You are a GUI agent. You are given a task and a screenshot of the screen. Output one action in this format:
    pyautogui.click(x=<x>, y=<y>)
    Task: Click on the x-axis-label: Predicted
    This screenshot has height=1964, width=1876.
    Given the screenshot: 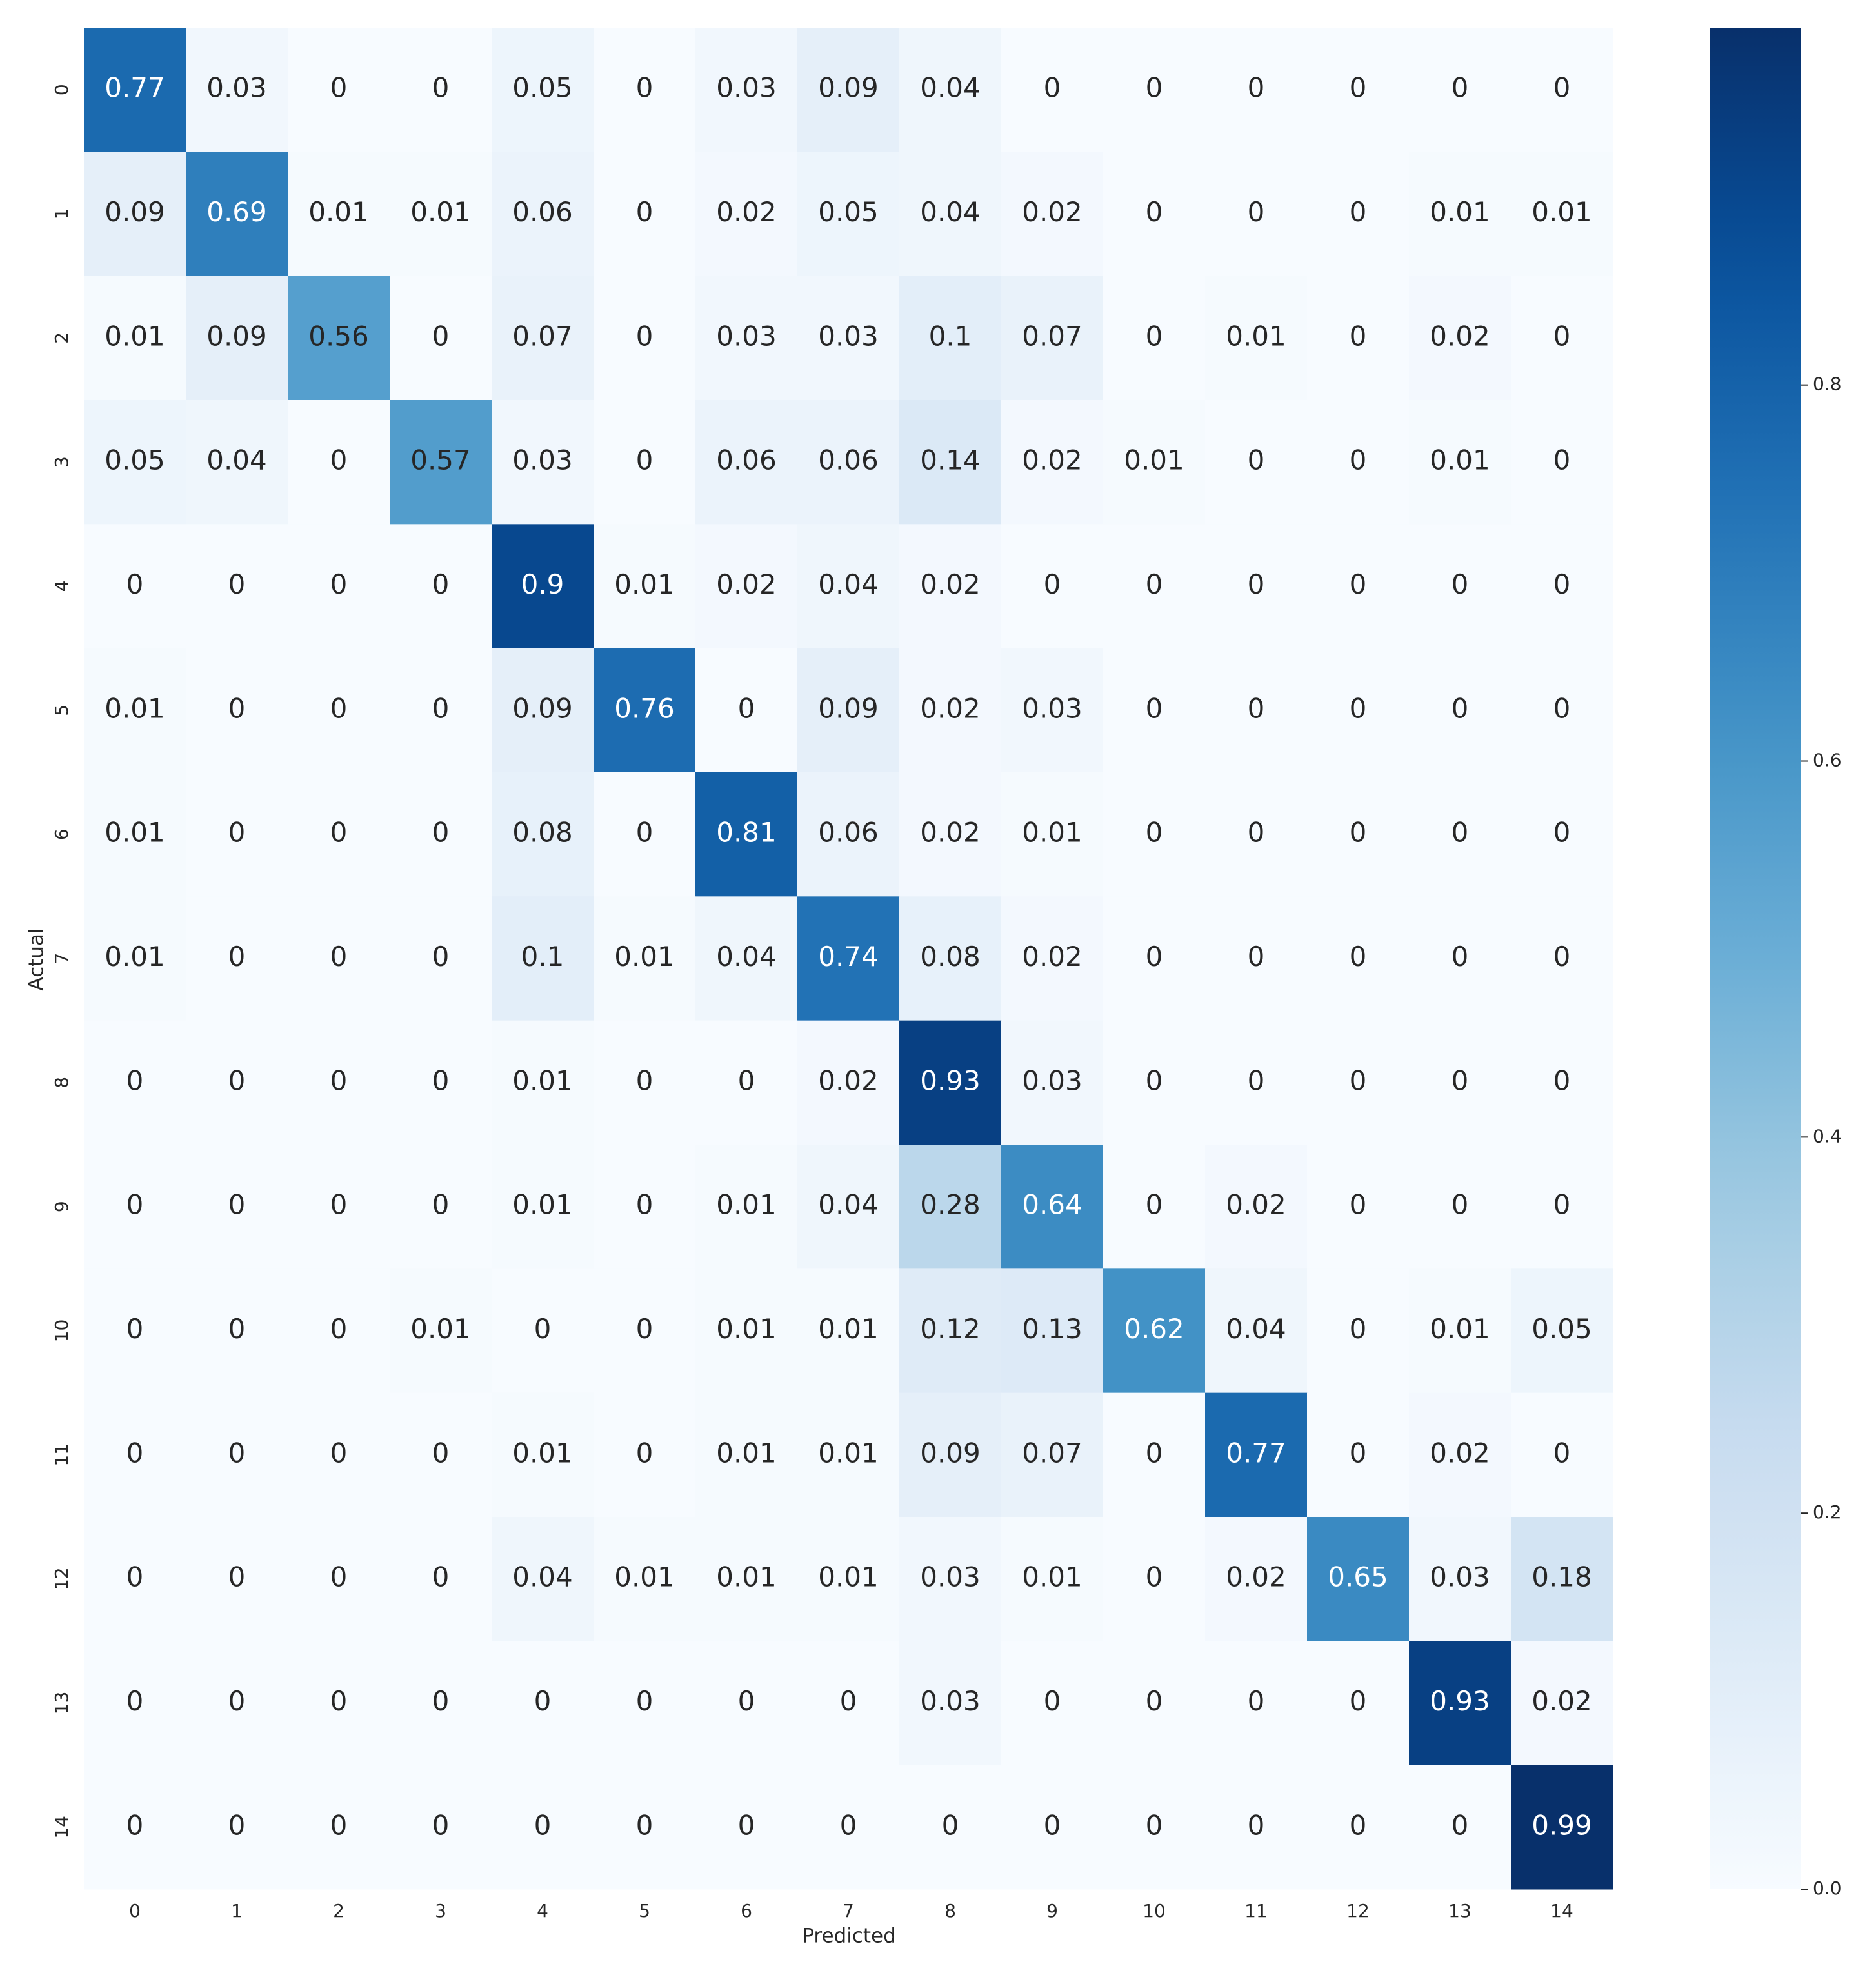 What is the action you would take?
    pyautogui.click(x=849, y=1936)
    